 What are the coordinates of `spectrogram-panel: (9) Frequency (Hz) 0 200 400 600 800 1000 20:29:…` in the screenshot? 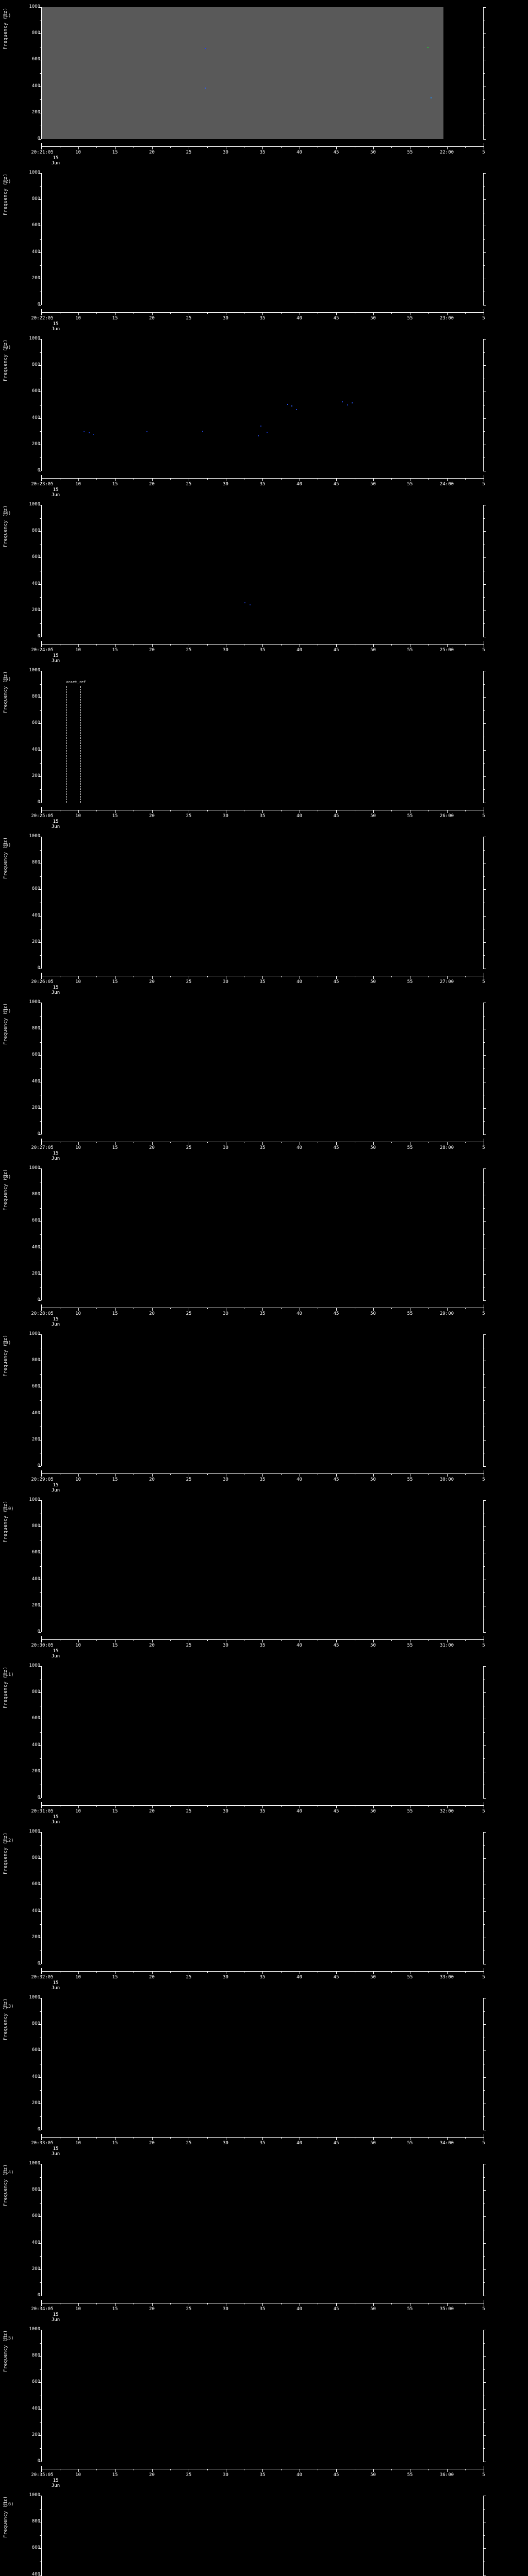 It's located at (264, 1413).